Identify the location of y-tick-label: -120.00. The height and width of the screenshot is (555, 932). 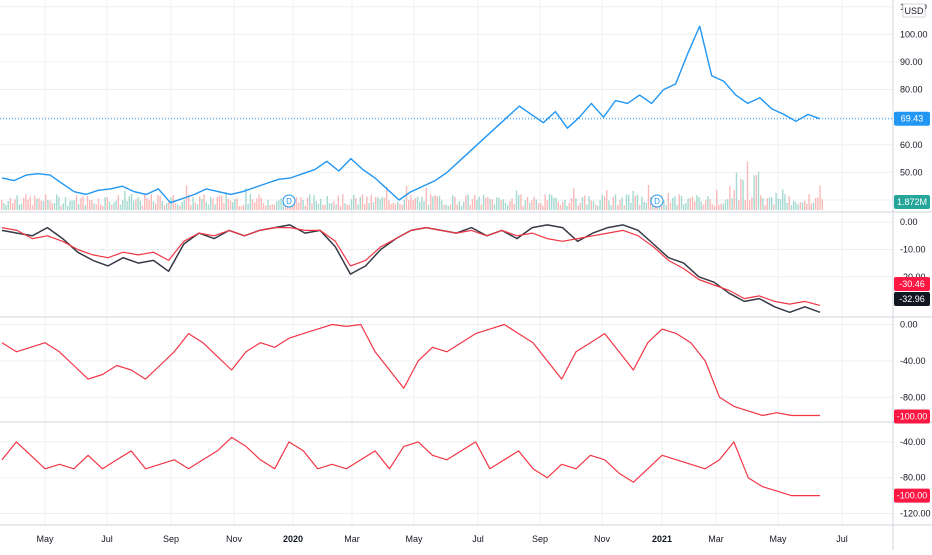
(915, 514).